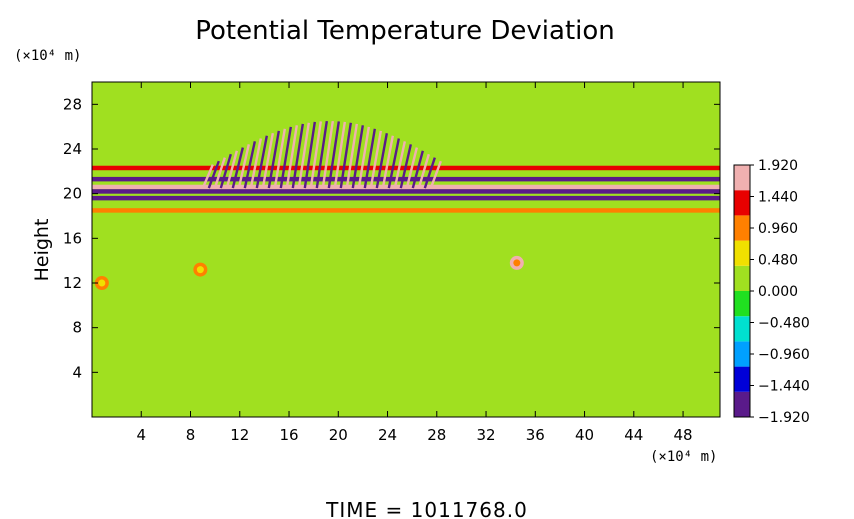 The width and height of the screenshot is (854, 519). Describe the element at coordinates (778, 229) in the screenshot. I see `colorbar-label-2: 0.960` at that location.